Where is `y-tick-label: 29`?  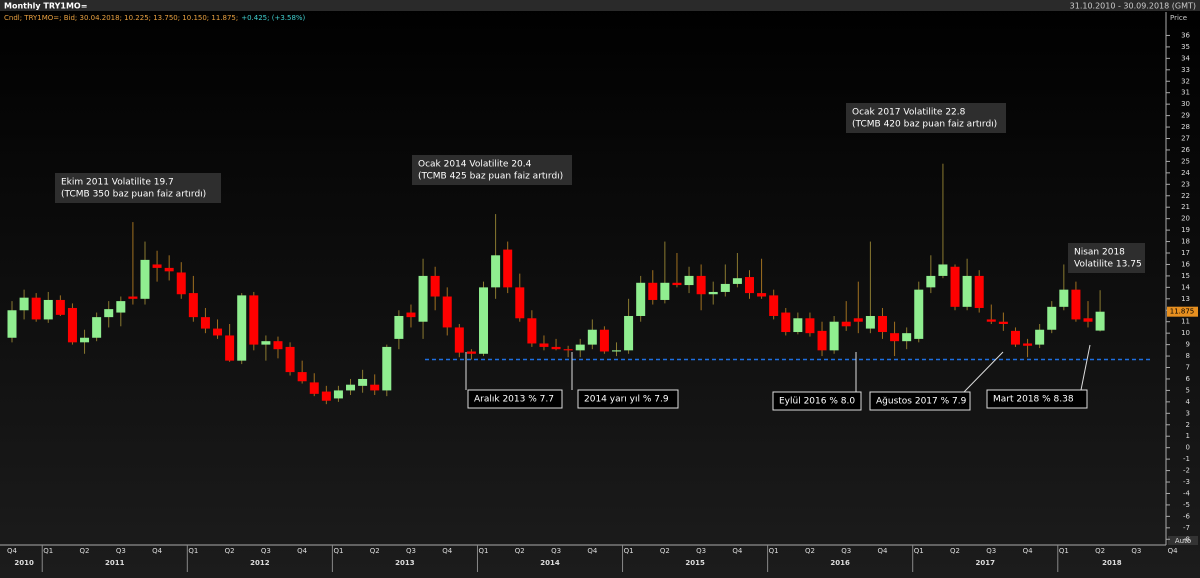 y-tick-label: 29 is located at coordinates (1185, 116).